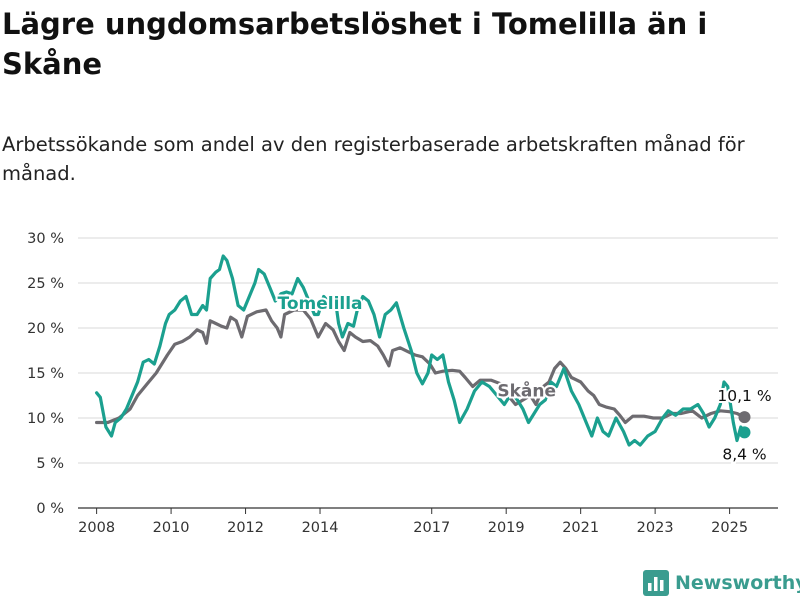 This screenshot has height=600, width=800. Describe the element at coordinates (744, 417) in the screenshot. I see `series-end-point-skåne` at that location.